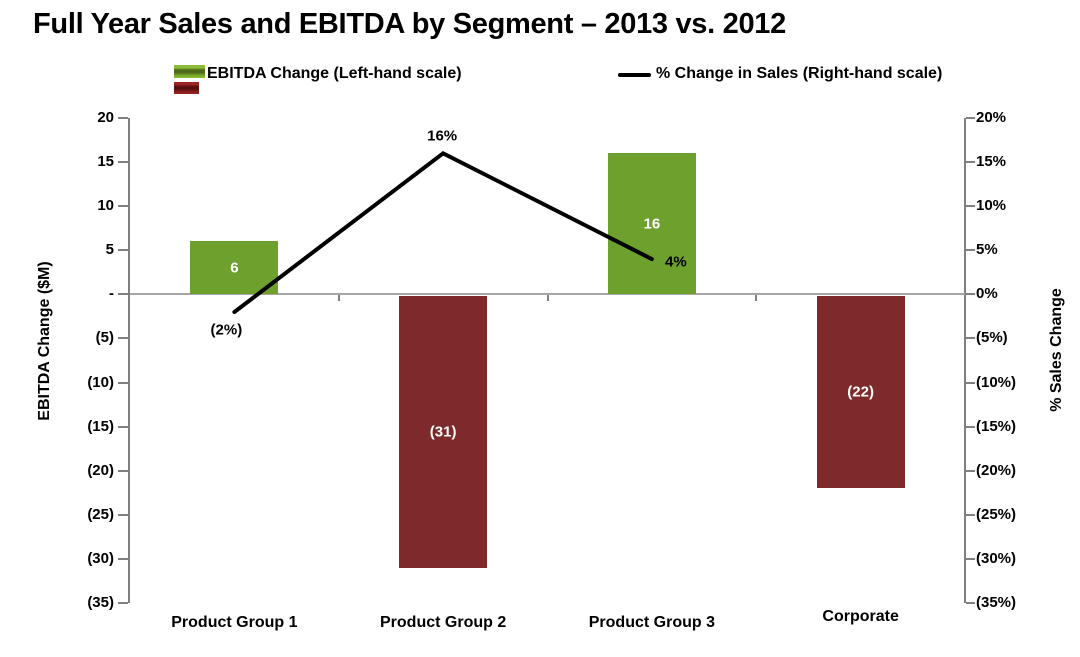  Describe the element at coordinates (104, 338) in the screenshot. I see `left-axis-tick-label: (5)` at that location.